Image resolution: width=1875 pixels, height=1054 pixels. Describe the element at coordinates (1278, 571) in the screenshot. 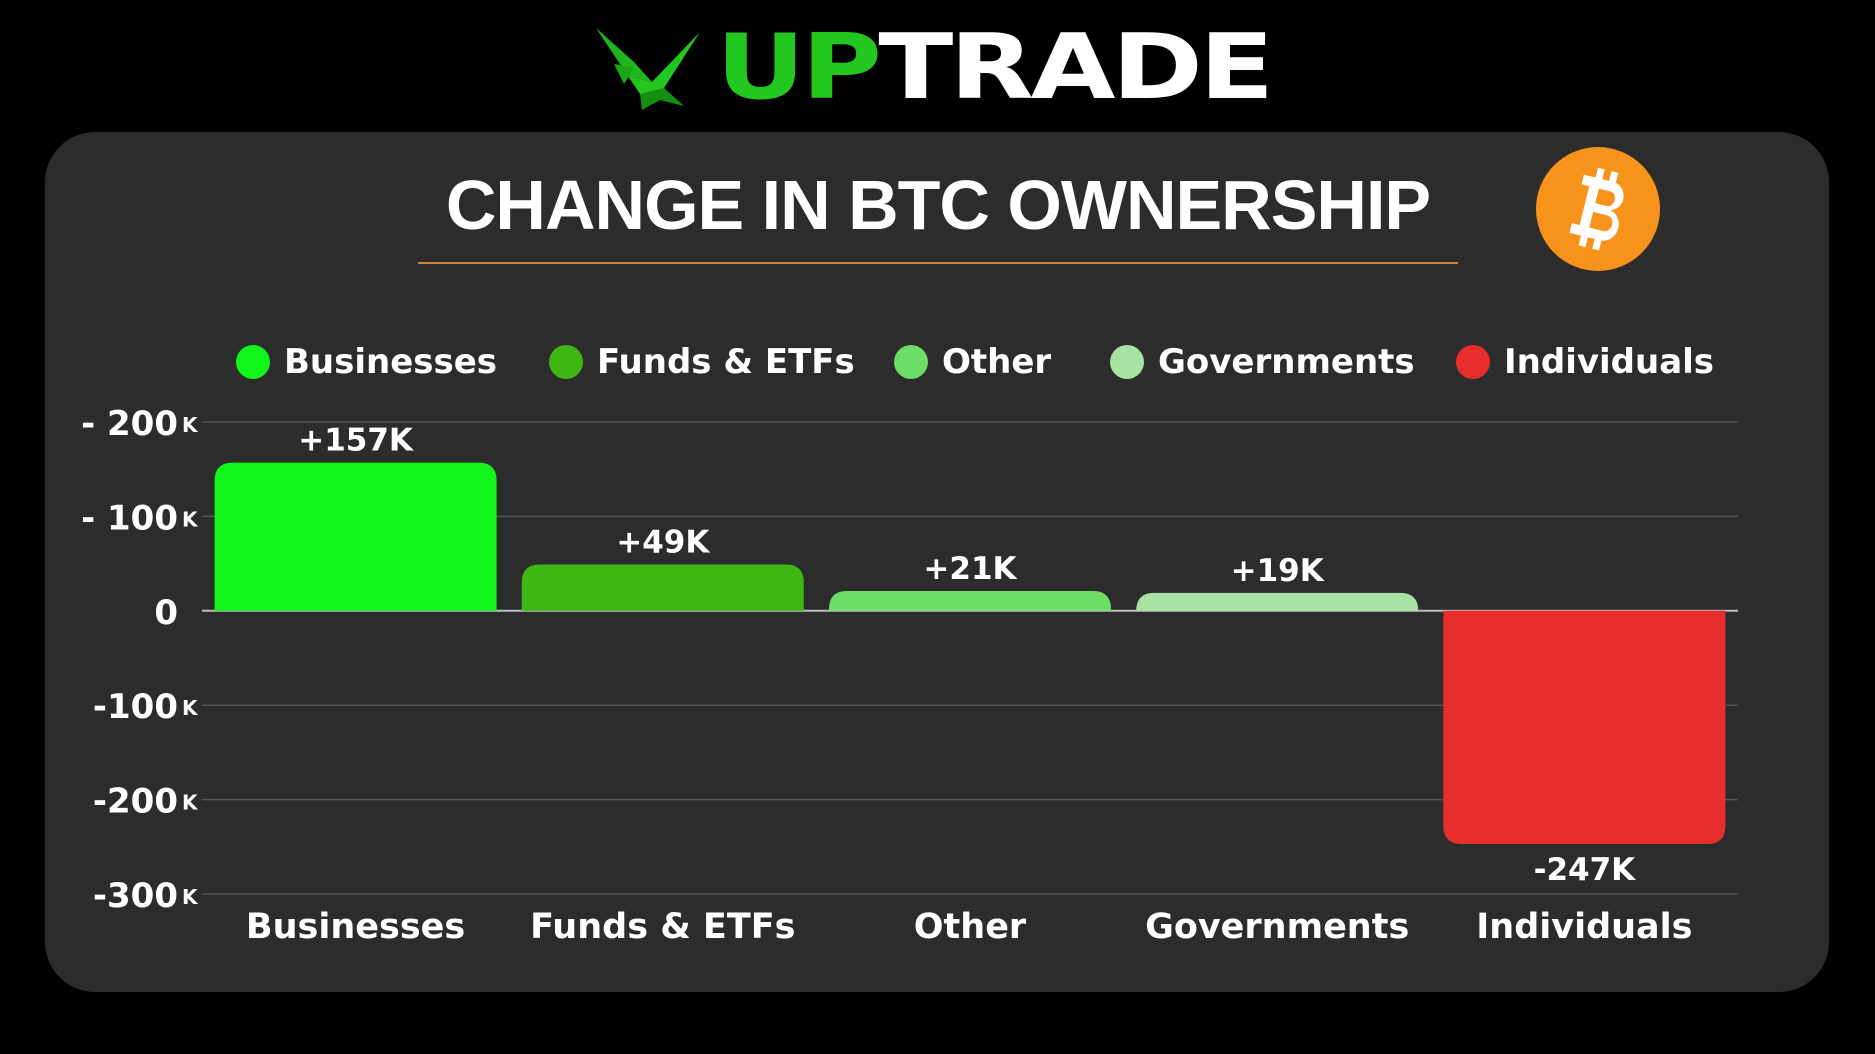

I see `bar-value-label: +19K` at that location.